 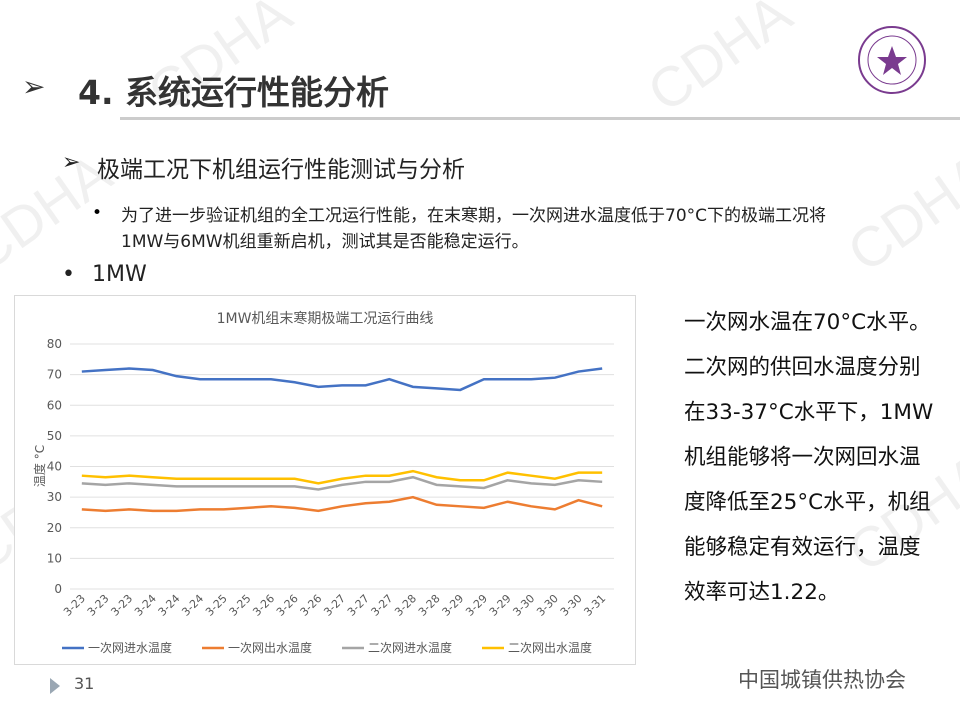 I want to click on y-tick-label: 60, so click(x=54, y=405).